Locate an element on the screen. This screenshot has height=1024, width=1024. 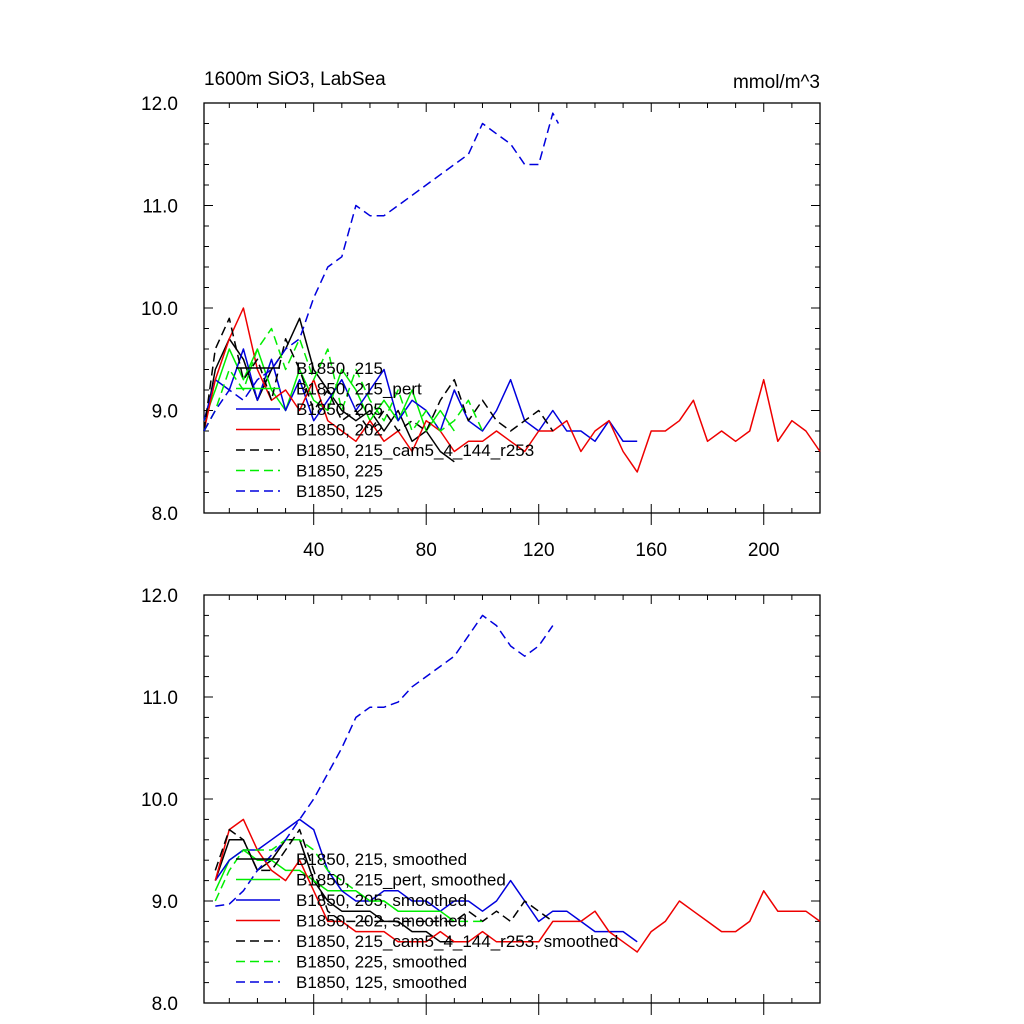
x-tick-label: 40 is located at coordinates (313, 550).